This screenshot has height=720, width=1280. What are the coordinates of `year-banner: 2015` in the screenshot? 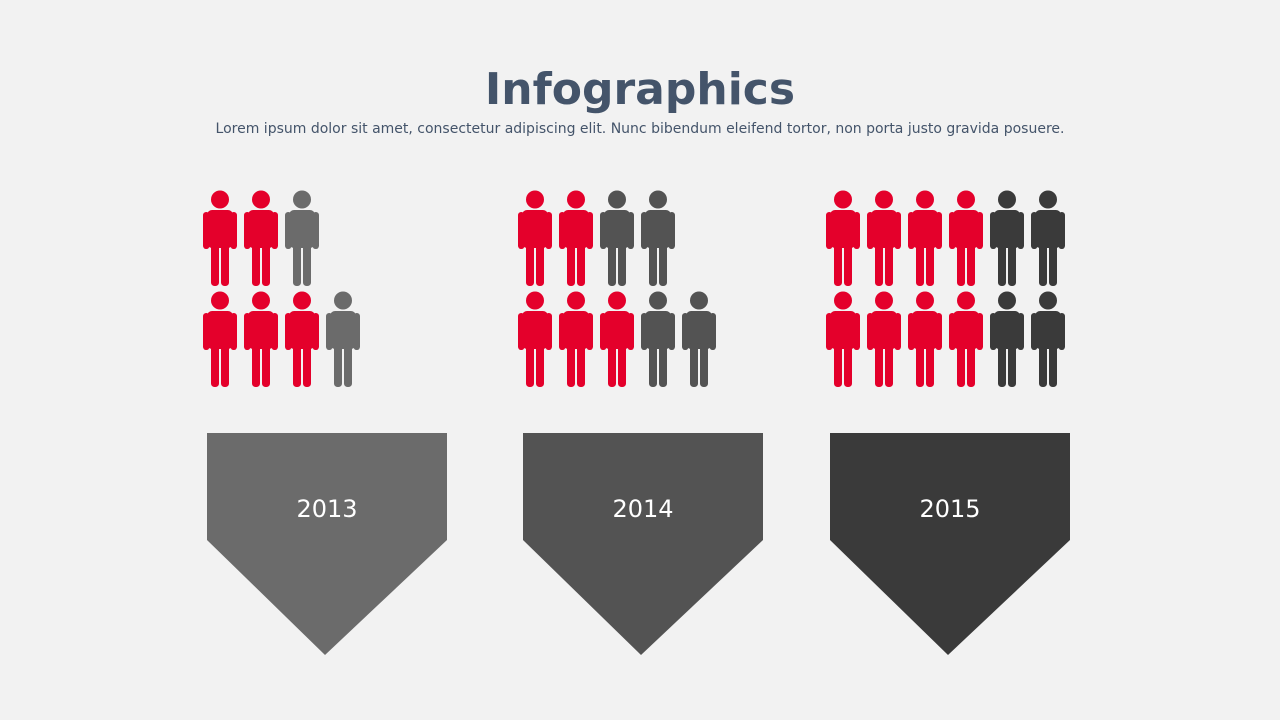 It's located at (950, 544).